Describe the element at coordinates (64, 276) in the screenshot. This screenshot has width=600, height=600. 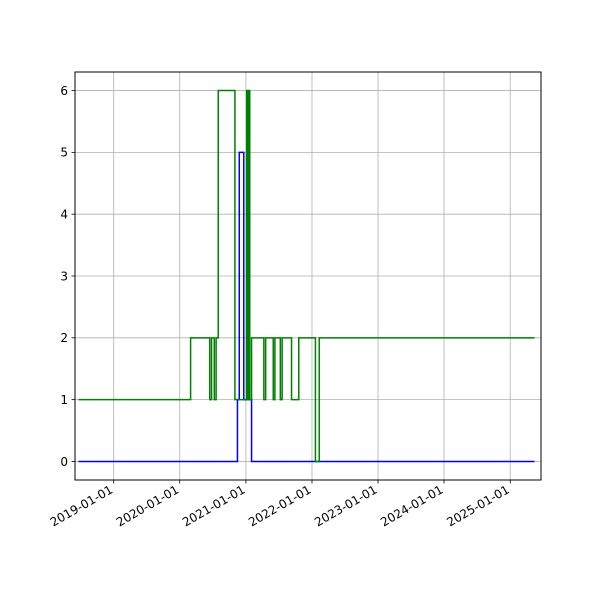
I see `y-tick-label: 3` at that location.